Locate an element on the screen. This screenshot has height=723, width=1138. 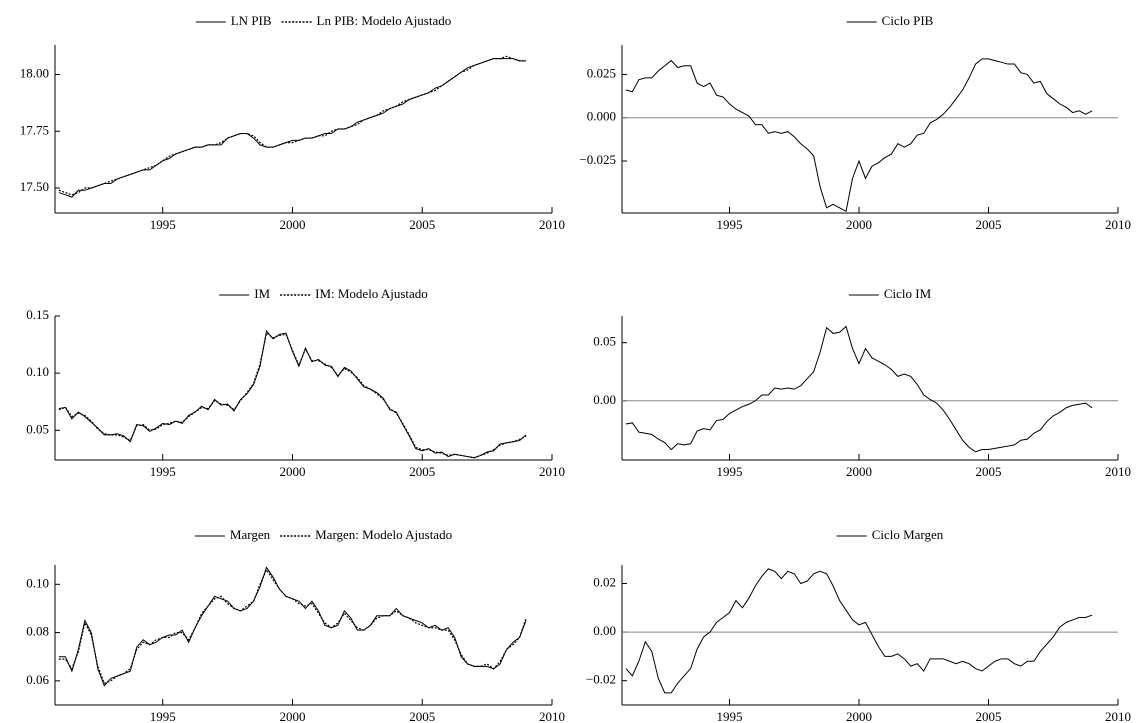
y-tick-label: 0.02 is located at coordinates (604, 581).